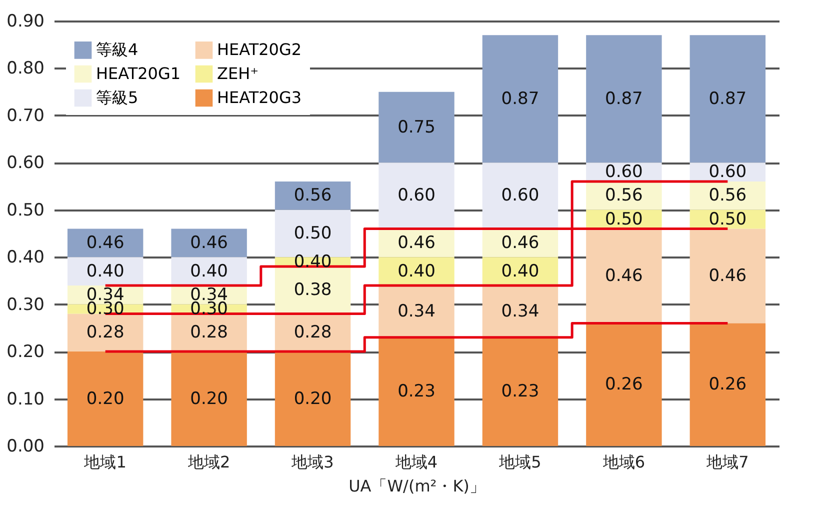  I want to click on x-tick-label: 地域7, so click(727, 462).